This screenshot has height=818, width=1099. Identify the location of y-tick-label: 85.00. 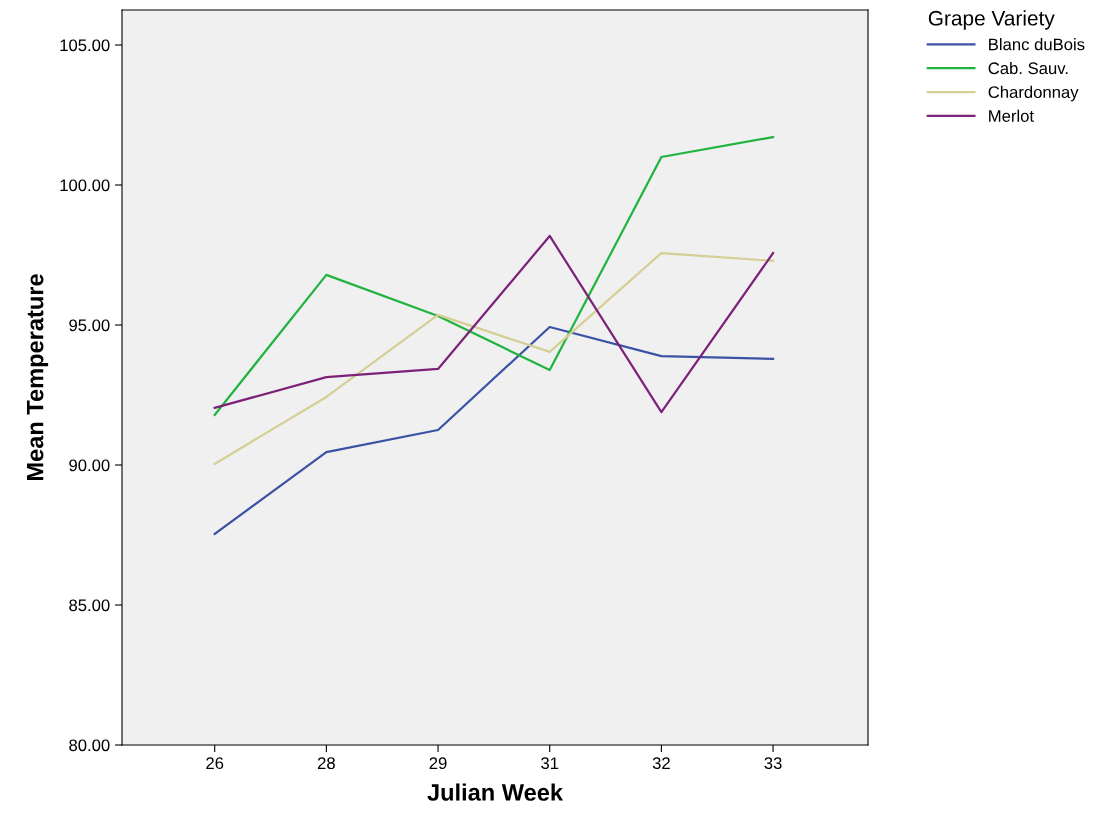
(89, 605).